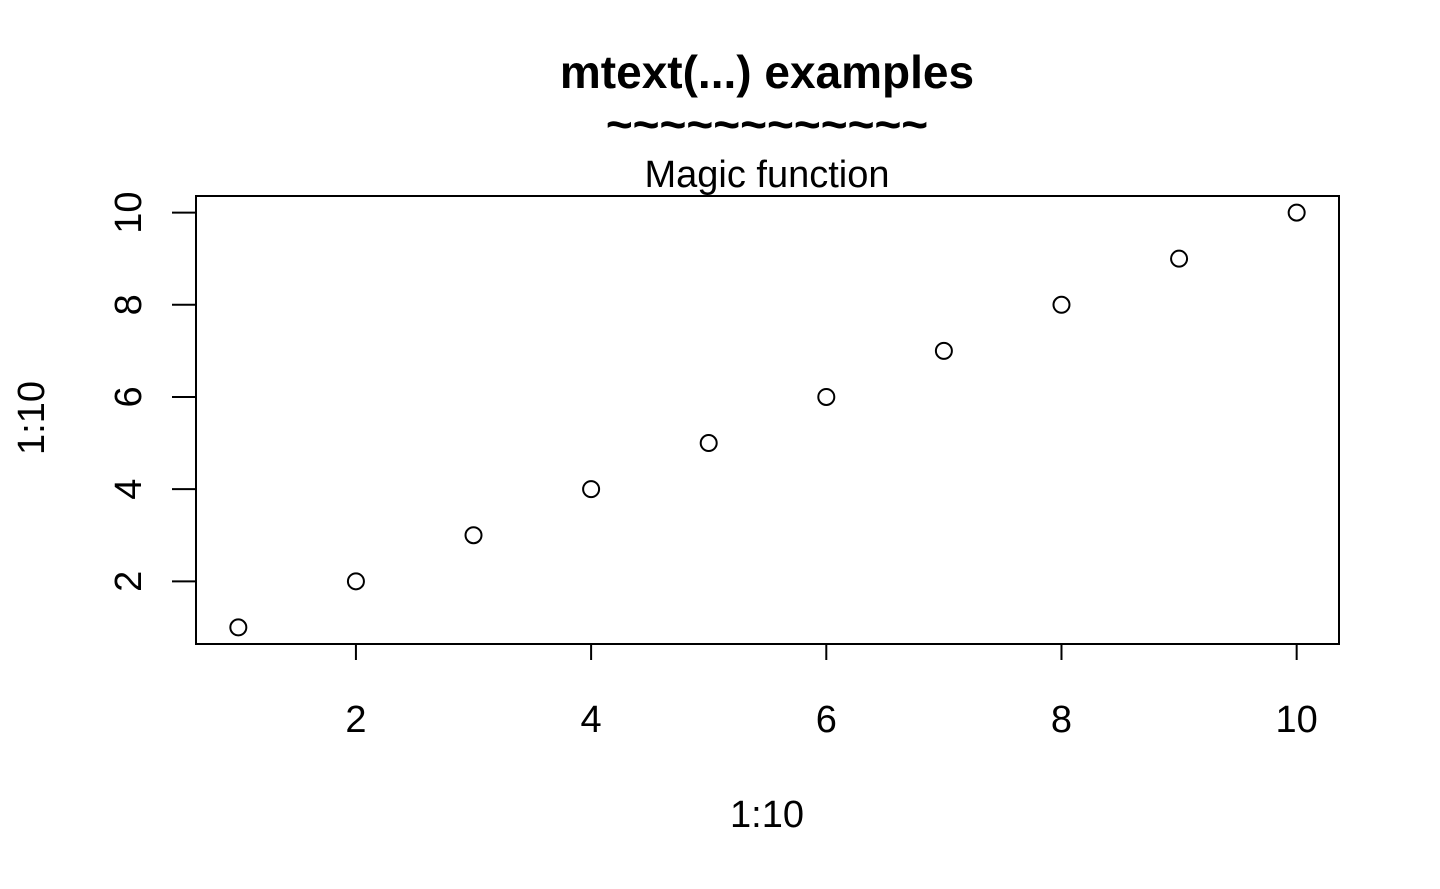 This screenshot has width=1440, height=889. Describe the element at coordinates (831, 692) in the screenshot. I see `x-axis: 2 4 6 8 10` at that location.